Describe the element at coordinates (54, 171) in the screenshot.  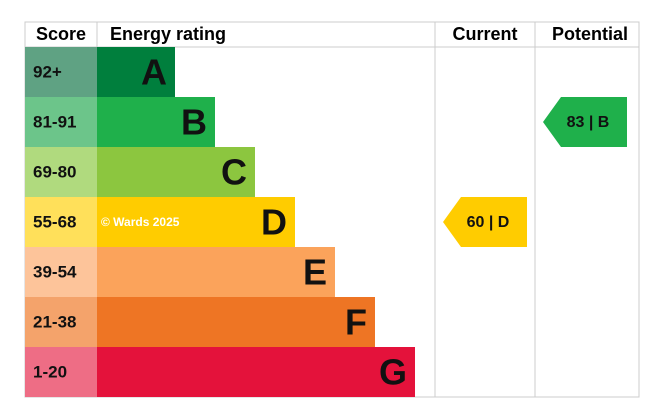
I see `score-label: 69-80` at that location.